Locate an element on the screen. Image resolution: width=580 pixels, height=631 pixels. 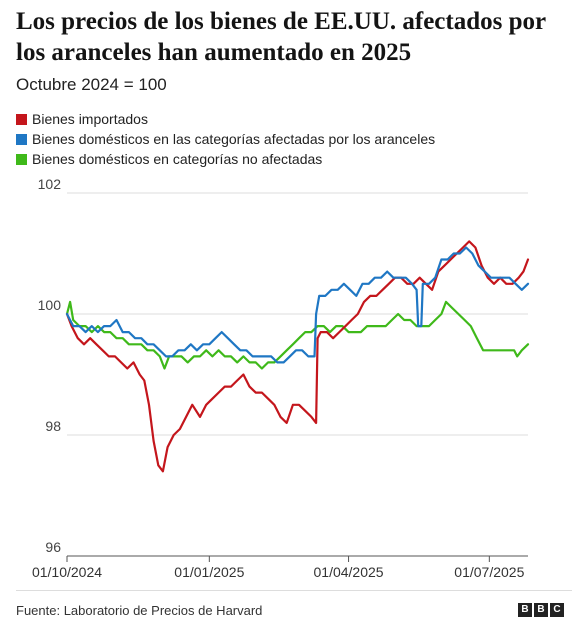
x-tick-label: 01/01/2025 is located at coordinates (209, 572).